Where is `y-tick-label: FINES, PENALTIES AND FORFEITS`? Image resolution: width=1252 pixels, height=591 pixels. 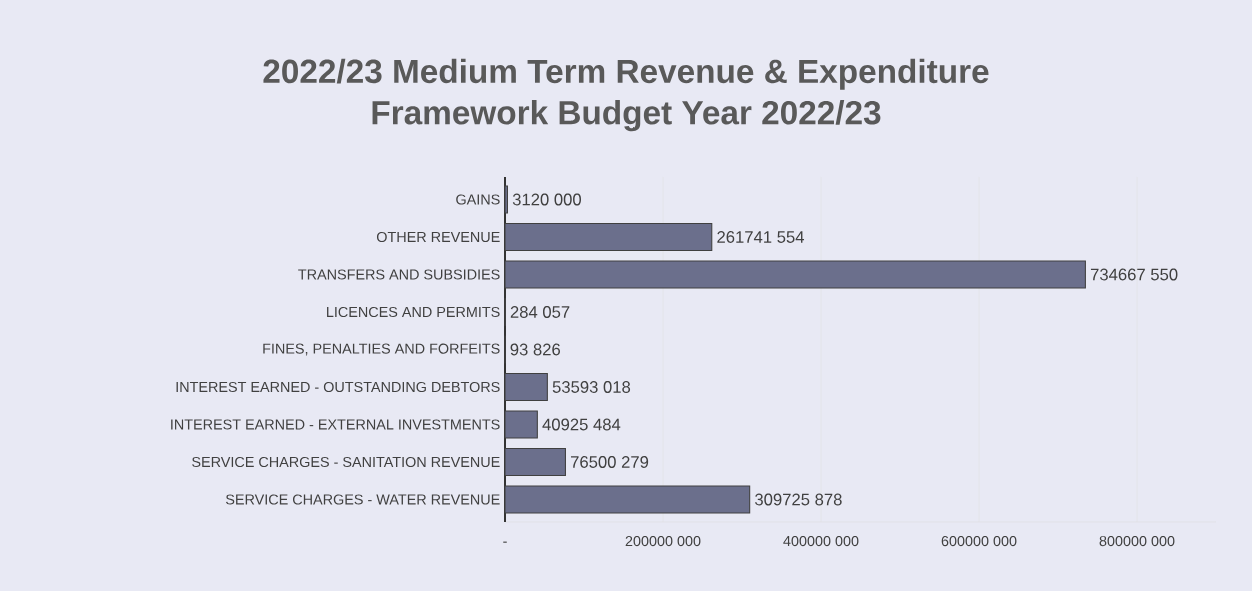 y-tick-label: FINES, PENALTIES AND FORFEITS is located at coordinates (381, 349).